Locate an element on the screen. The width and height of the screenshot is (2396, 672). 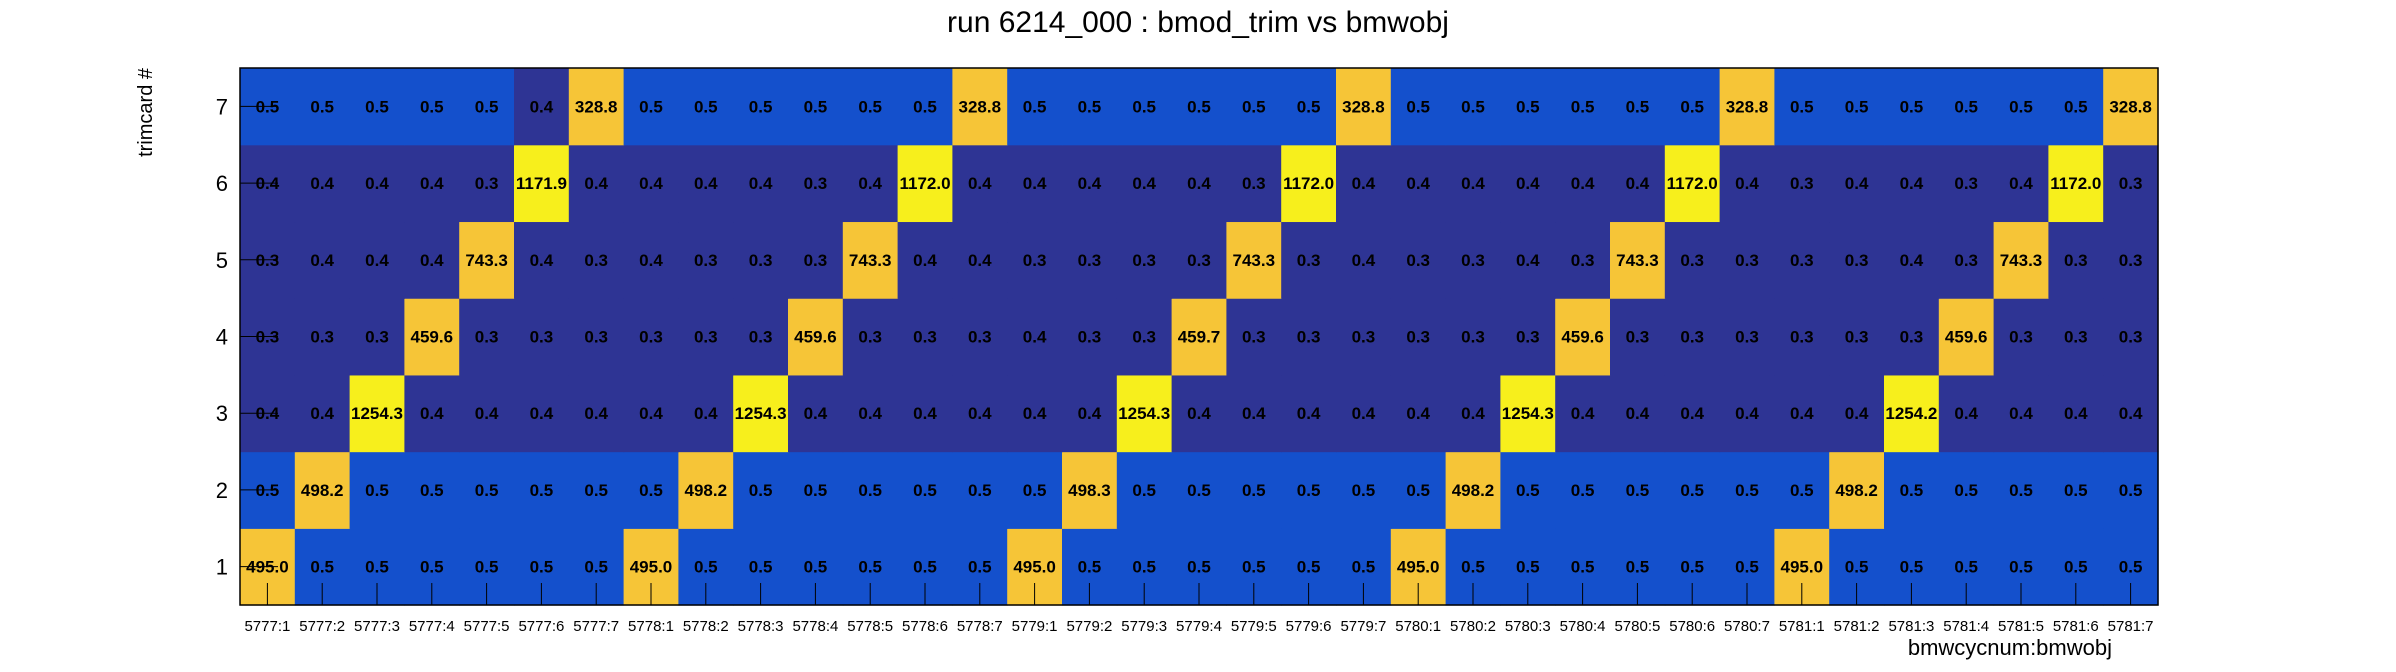
x-tick-label: 5780:3 is located at coordinates (1528, 626).